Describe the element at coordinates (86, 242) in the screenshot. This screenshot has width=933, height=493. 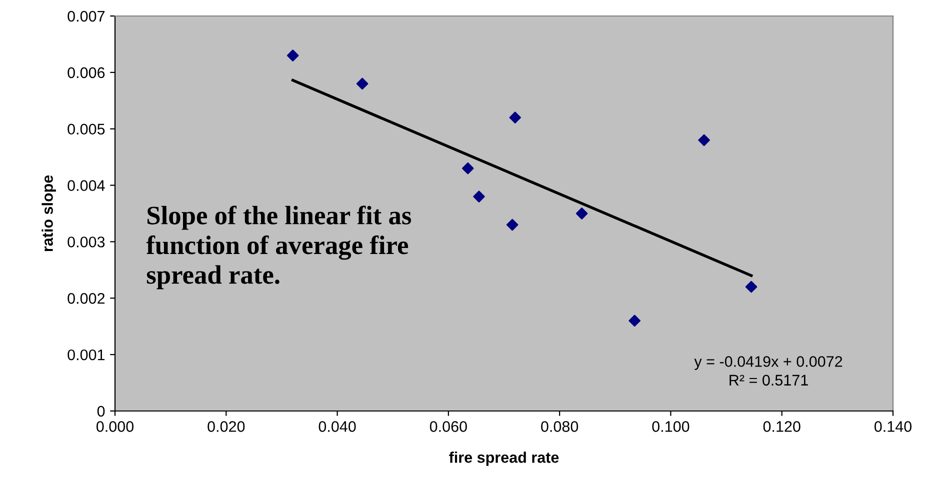
I see `y-tick-label: 0.003` at that location.